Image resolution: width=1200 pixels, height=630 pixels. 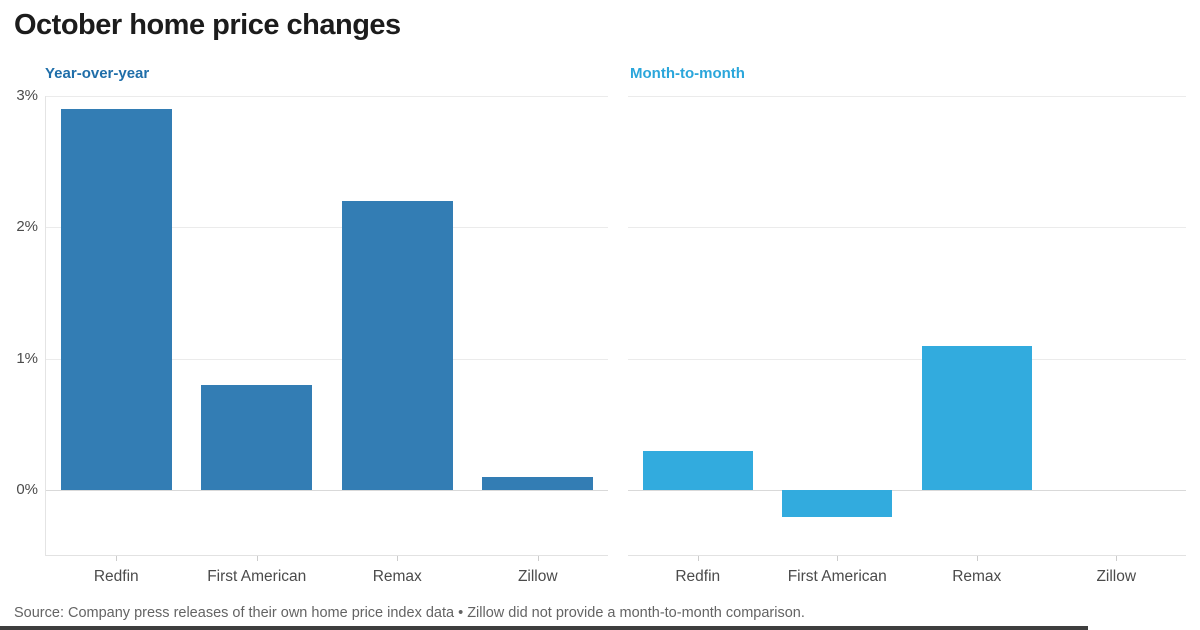 I want to click on panel-title-month-to-month: Month-to-month, so click(x=687, y=73).